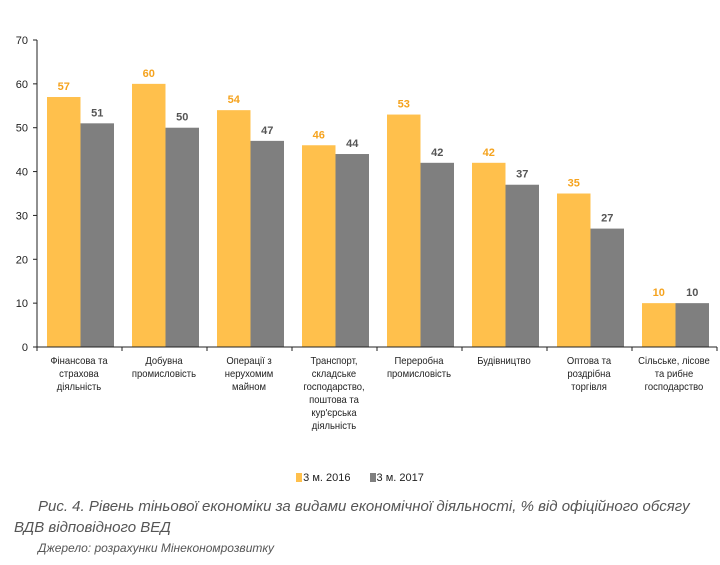  Describe the element at coordinates (22, 304) in the screenshot. I see `y-tick-label: 10` at that location.